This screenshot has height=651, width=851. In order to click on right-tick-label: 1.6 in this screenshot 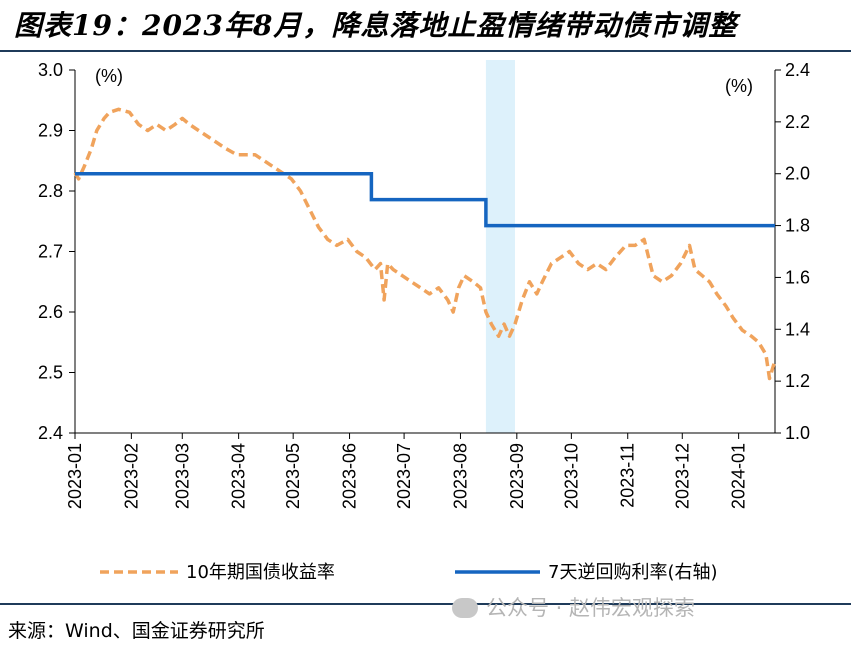, I will do `click(797, 277)`.